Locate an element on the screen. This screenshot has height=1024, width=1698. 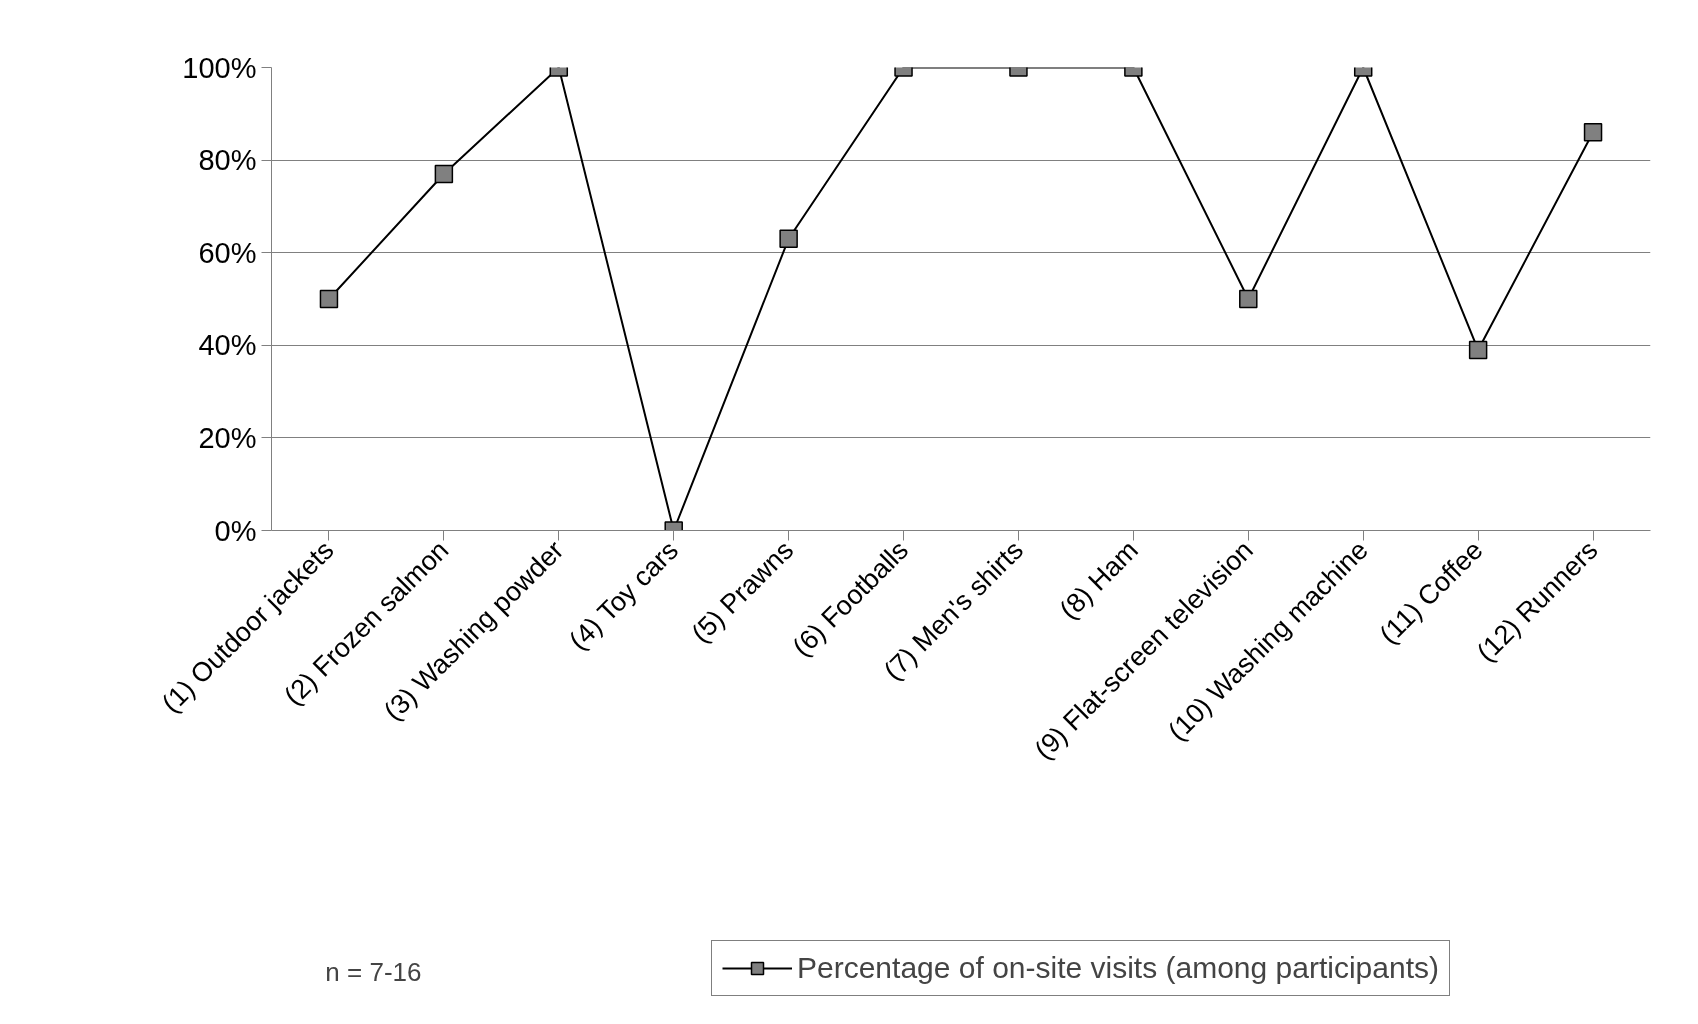
y-tick-label: 20% is located at coordinates (227, 437).